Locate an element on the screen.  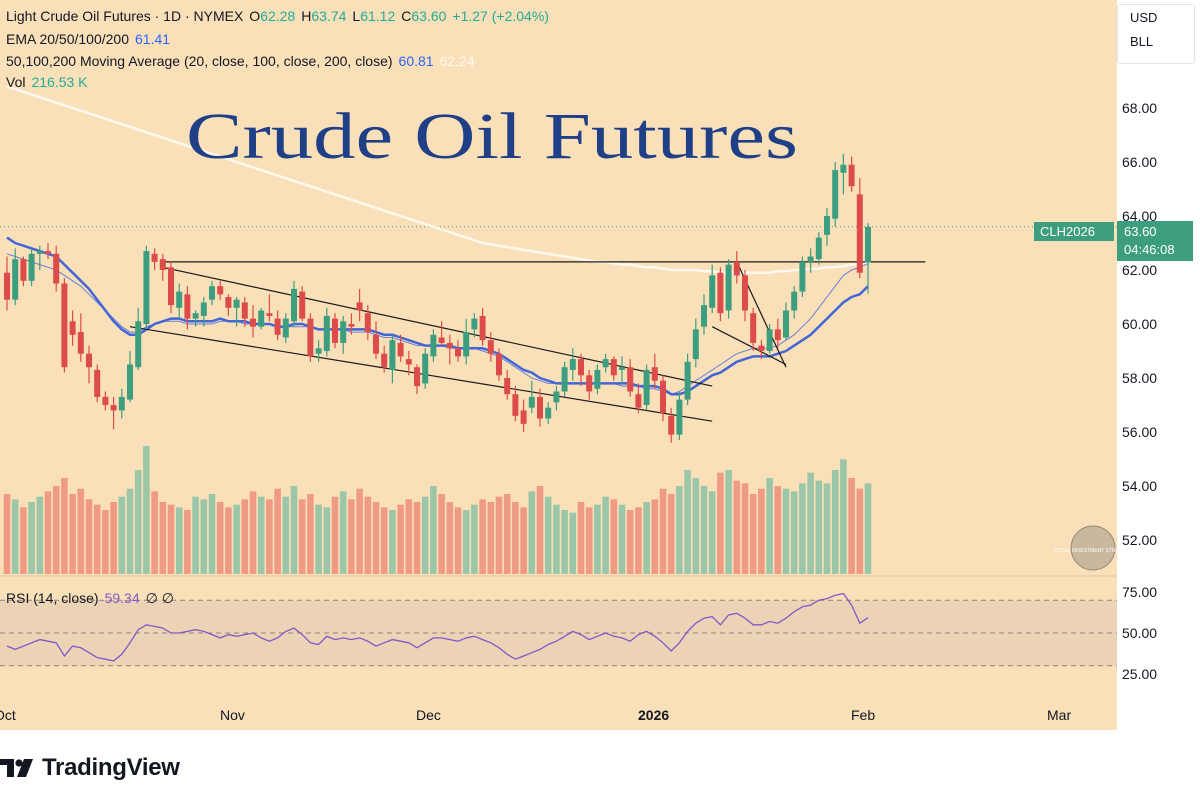
symbol-name: Light Crude Oil Futures · 1D · NYMEX is located at coordinates (125, 16).